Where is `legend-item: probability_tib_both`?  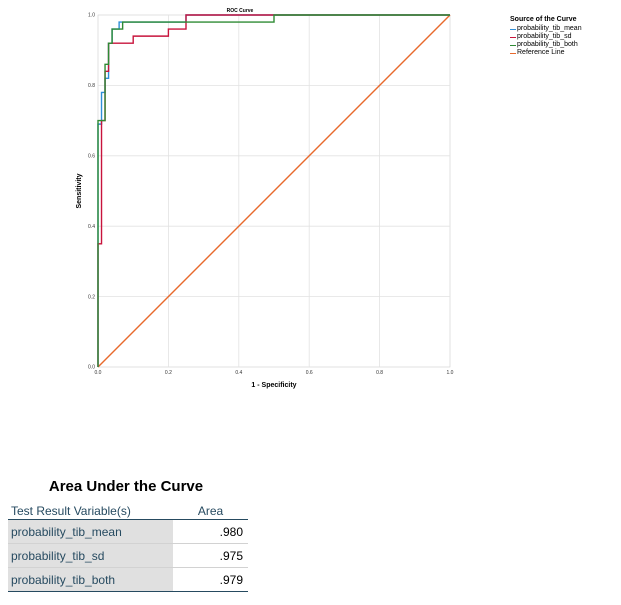
legend-item: probability_tib_both is located at coordinates (546, 45).